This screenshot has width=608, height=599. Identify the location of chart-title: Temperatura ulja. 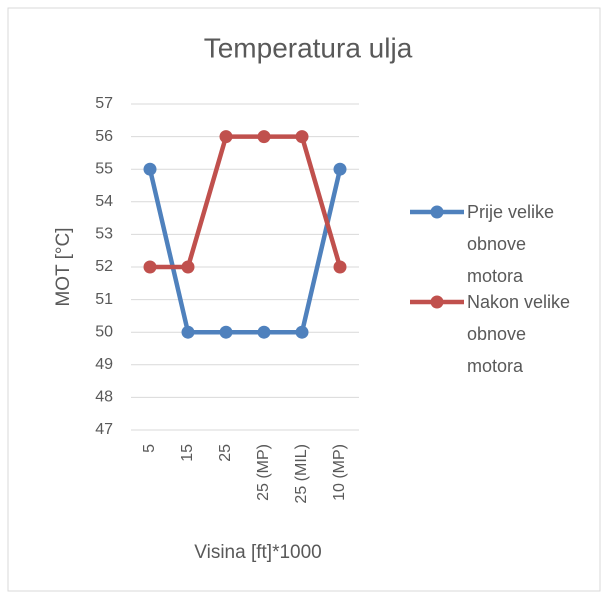
(308, 47).